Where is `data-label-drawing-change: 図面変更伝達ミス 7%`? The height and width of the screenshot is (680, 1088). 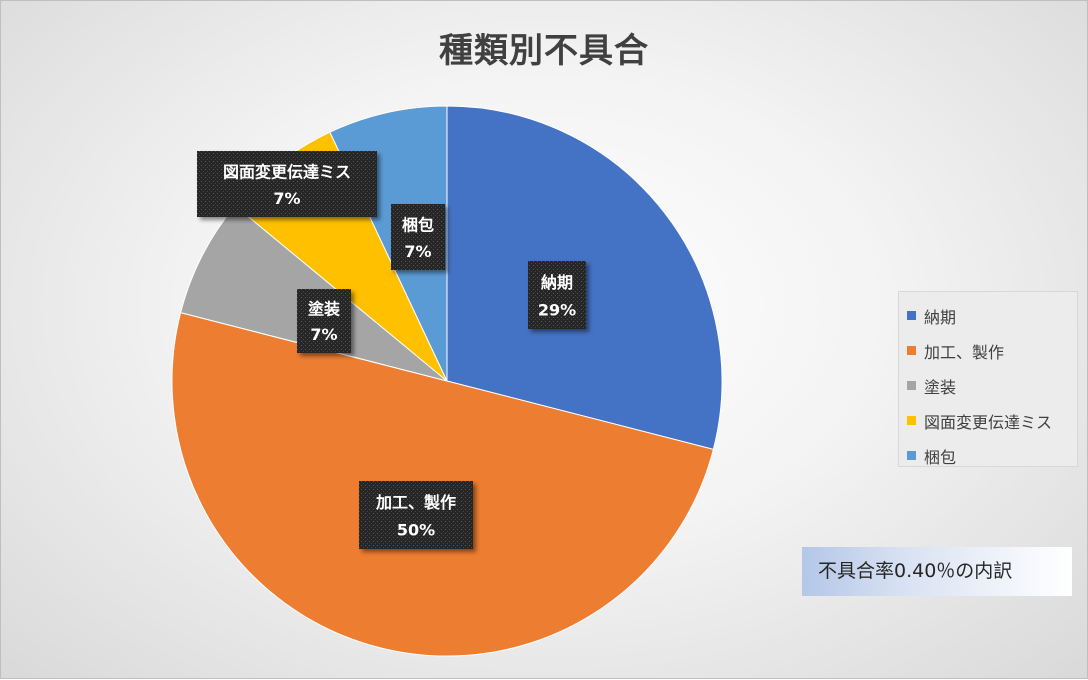 data-label-drawing-change: 図面変更伝達ミス 7% is located at coordinates (287, 184).